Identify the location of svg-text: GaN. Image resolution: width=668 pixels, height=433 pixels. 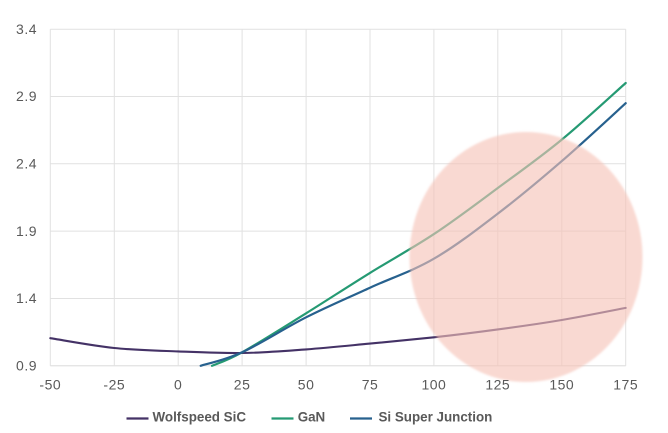
(312, 417).